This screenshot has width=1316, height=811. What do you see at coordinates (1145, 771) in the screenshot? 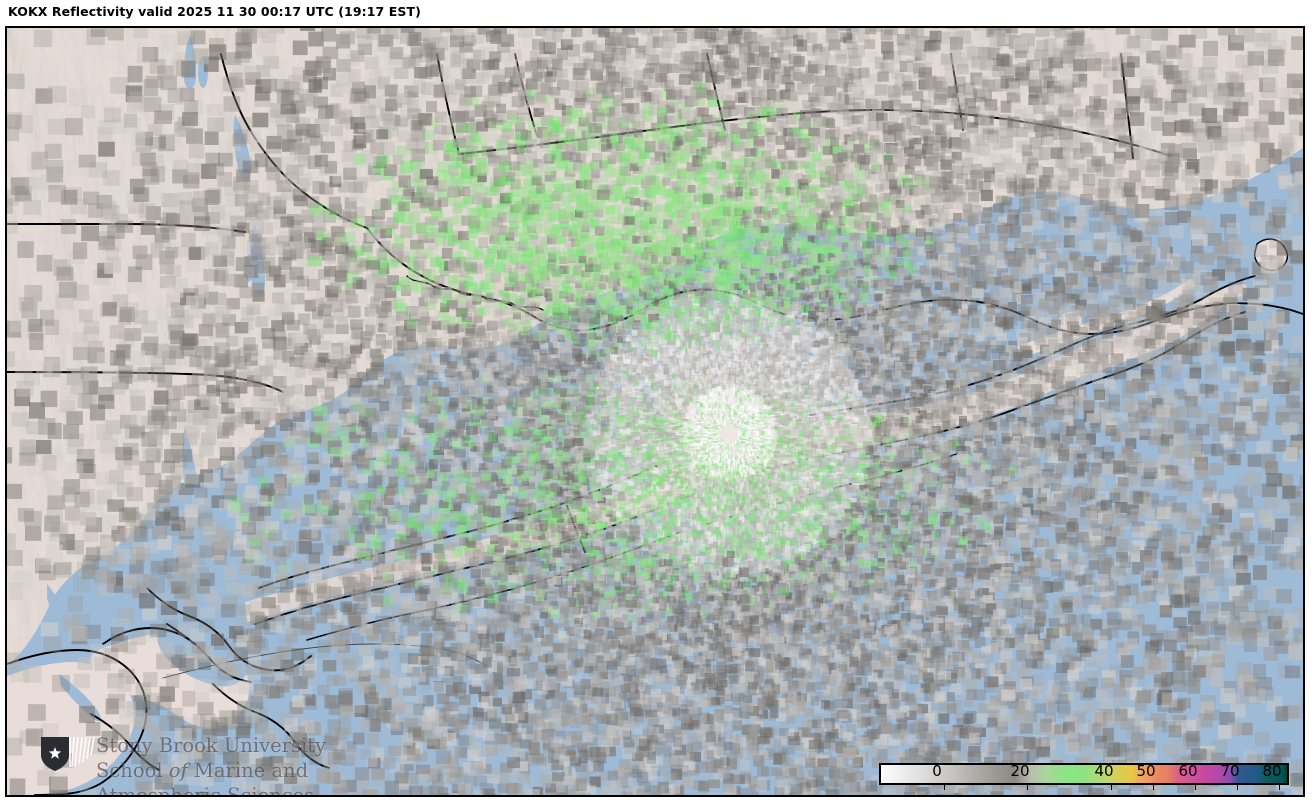
I see `colorbar-label-50: 50` at bounding box center [1145, 771].